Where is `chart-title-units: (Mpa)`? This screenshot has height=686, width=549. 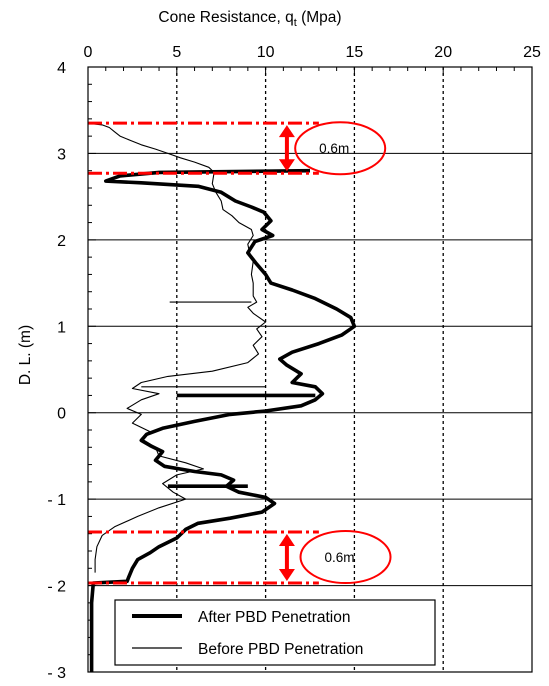 chart-title-units: (Mpa) is located at coordinates (319, 17).